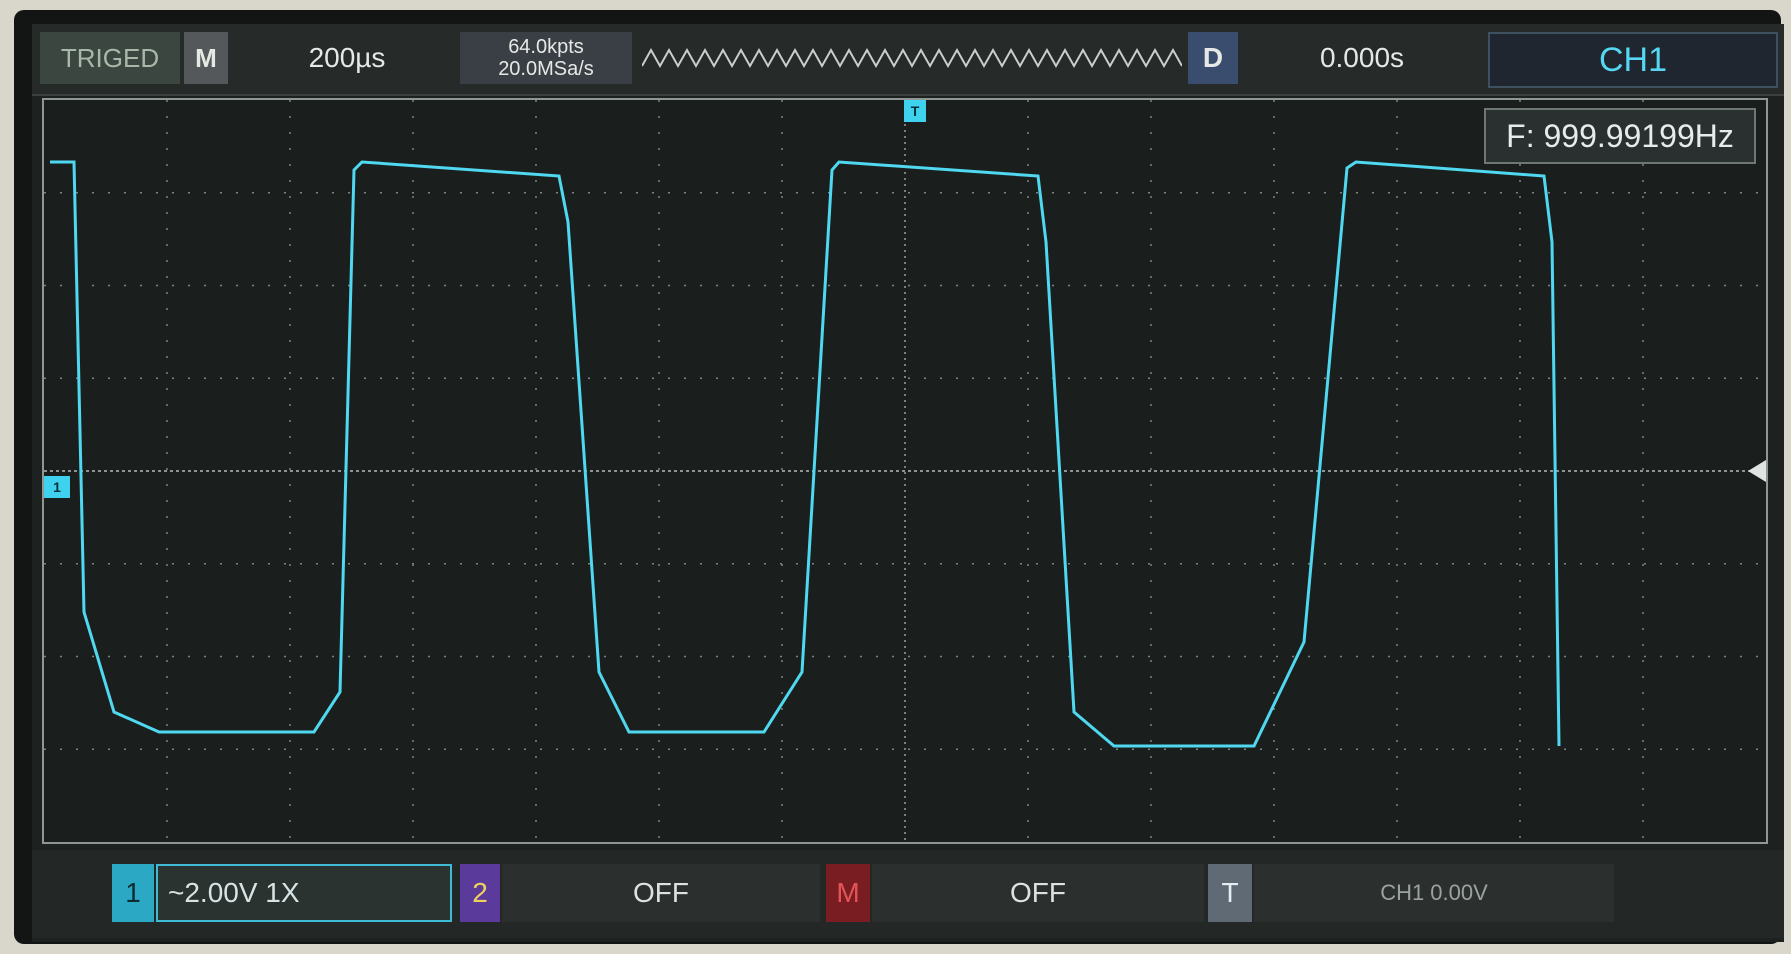 The width and height of the screenshot is (1791, 954). What do you see at coordinates (480, 893) in the screenshot?
I see `ch2-button: 2` at bounding box center [480, 893].